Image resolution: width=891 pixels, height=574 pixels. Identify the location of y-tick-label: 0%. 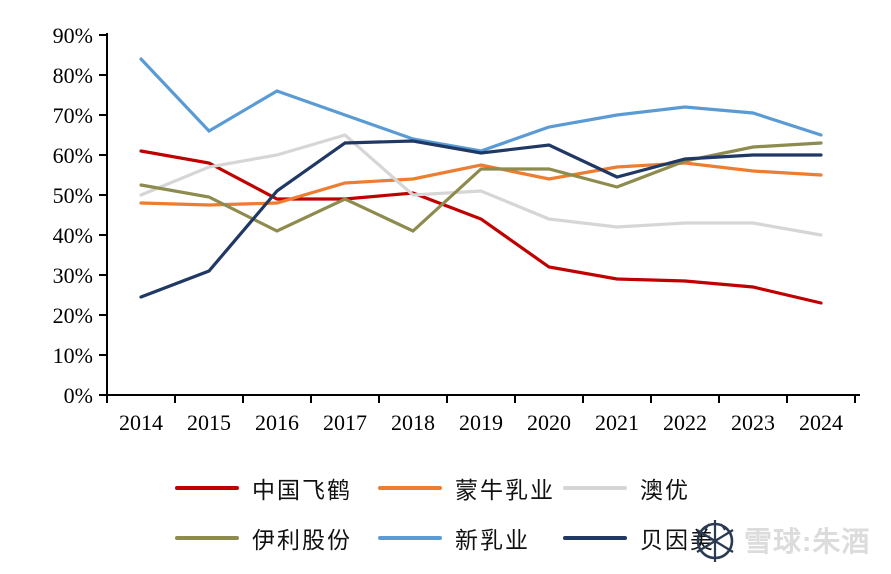
(78, 395).